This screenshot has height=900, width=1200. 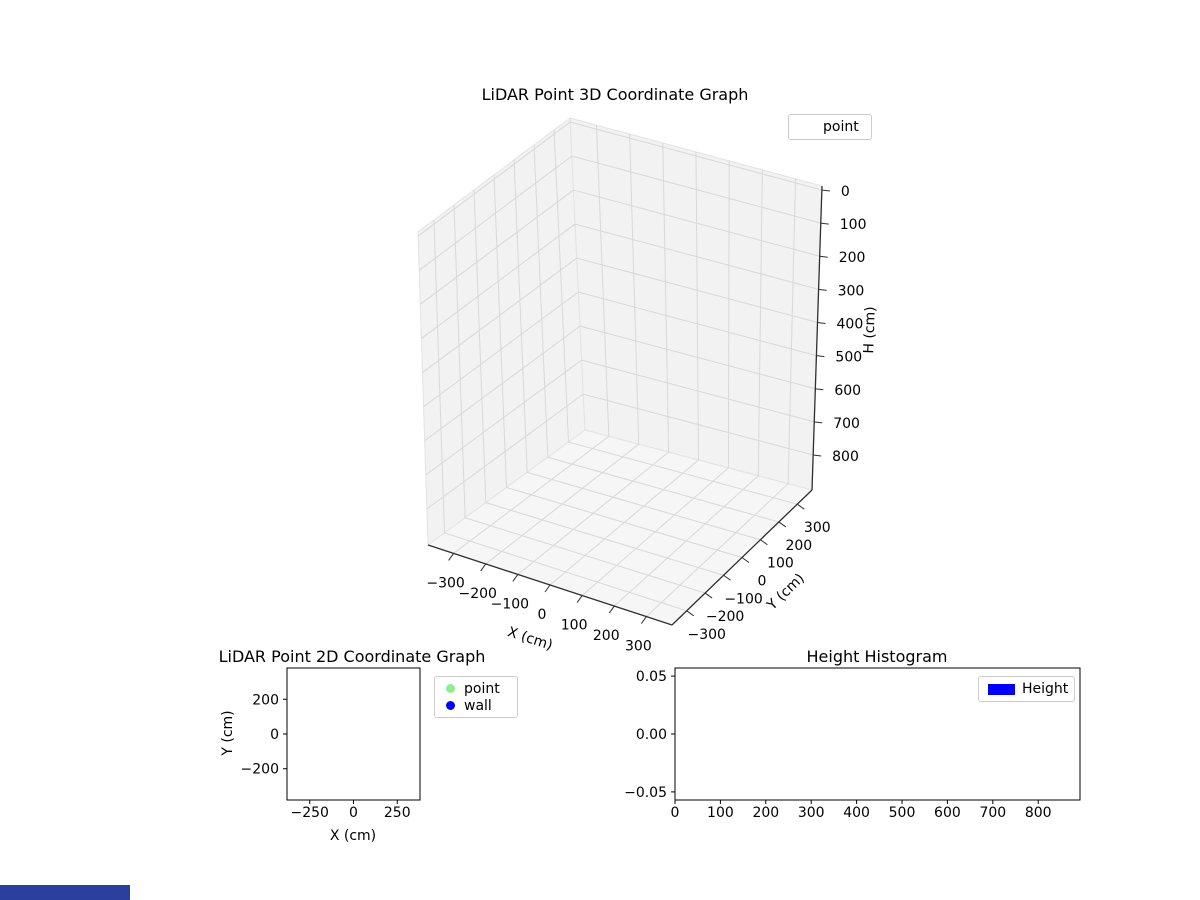 What do you see at coordinates (397, 813) in the screenshot?
I see `plot2d-x-tick-label: 250` at bounding box center [397, 813].